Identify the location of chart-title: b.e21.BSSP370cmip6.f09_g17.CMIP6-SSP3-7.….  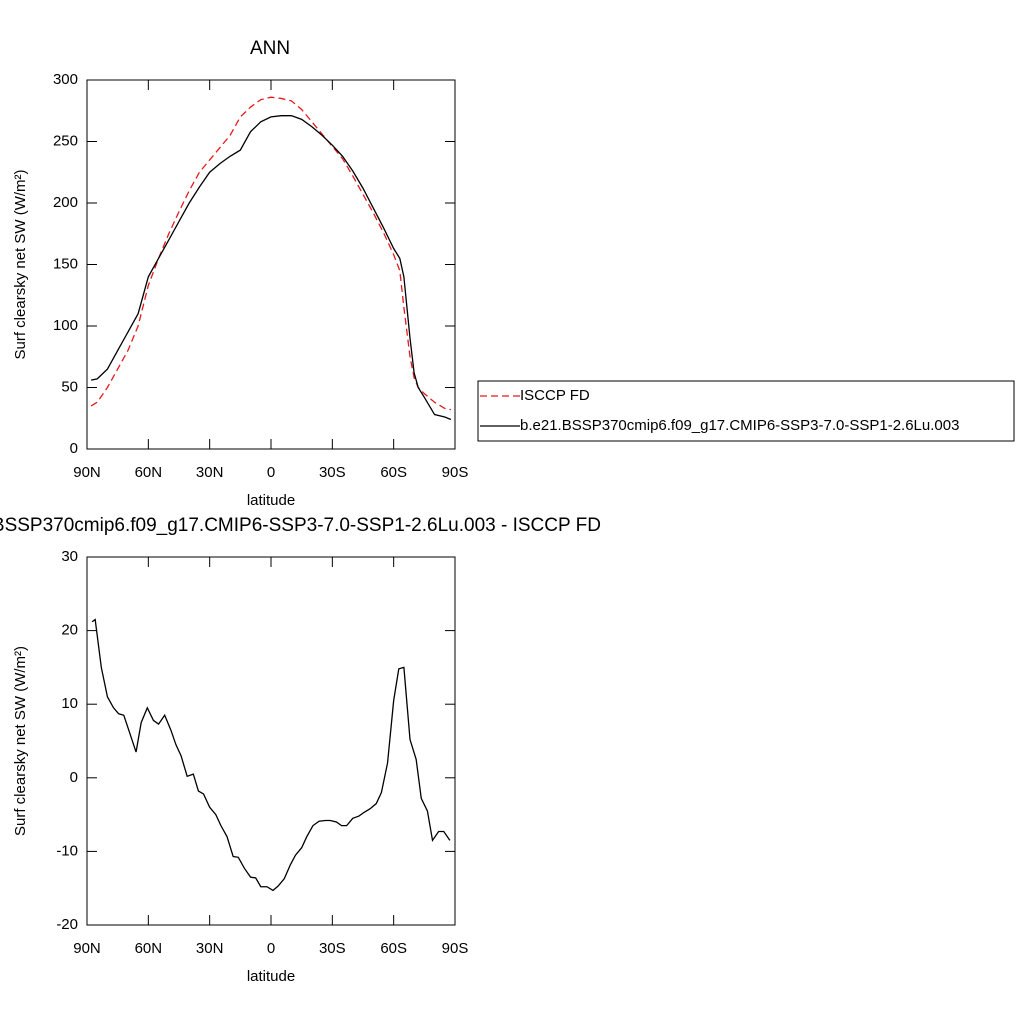
(300, 525).